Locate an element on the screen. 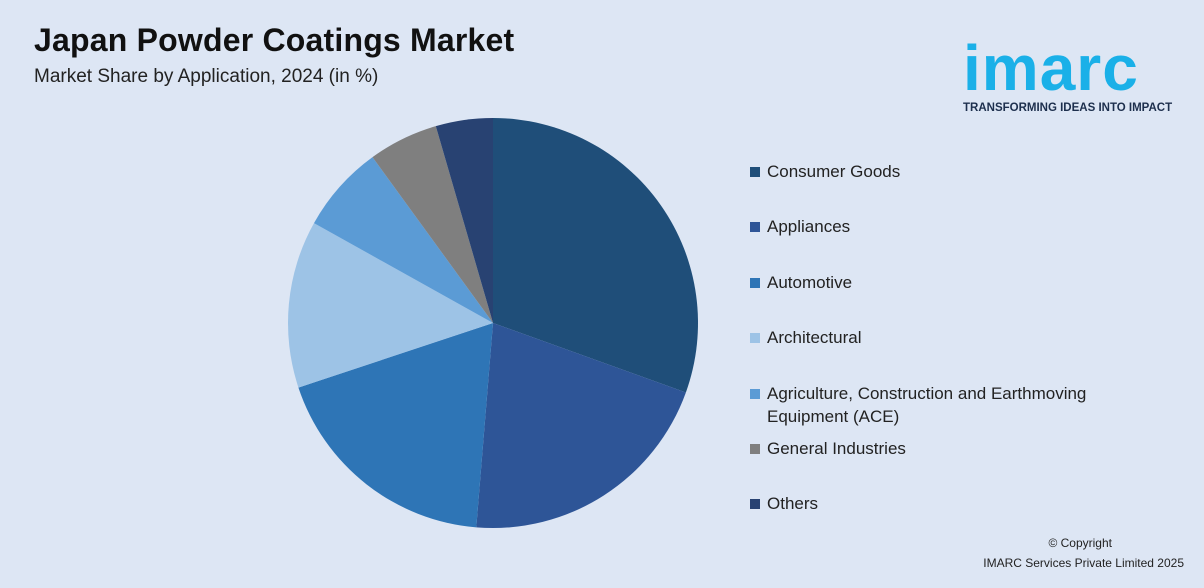 The height and width of the screenshot is (588, 1204). pie-slice-agriculture-construction-and-earthmoving-equipment-ace is located at coordinates (403, 240).